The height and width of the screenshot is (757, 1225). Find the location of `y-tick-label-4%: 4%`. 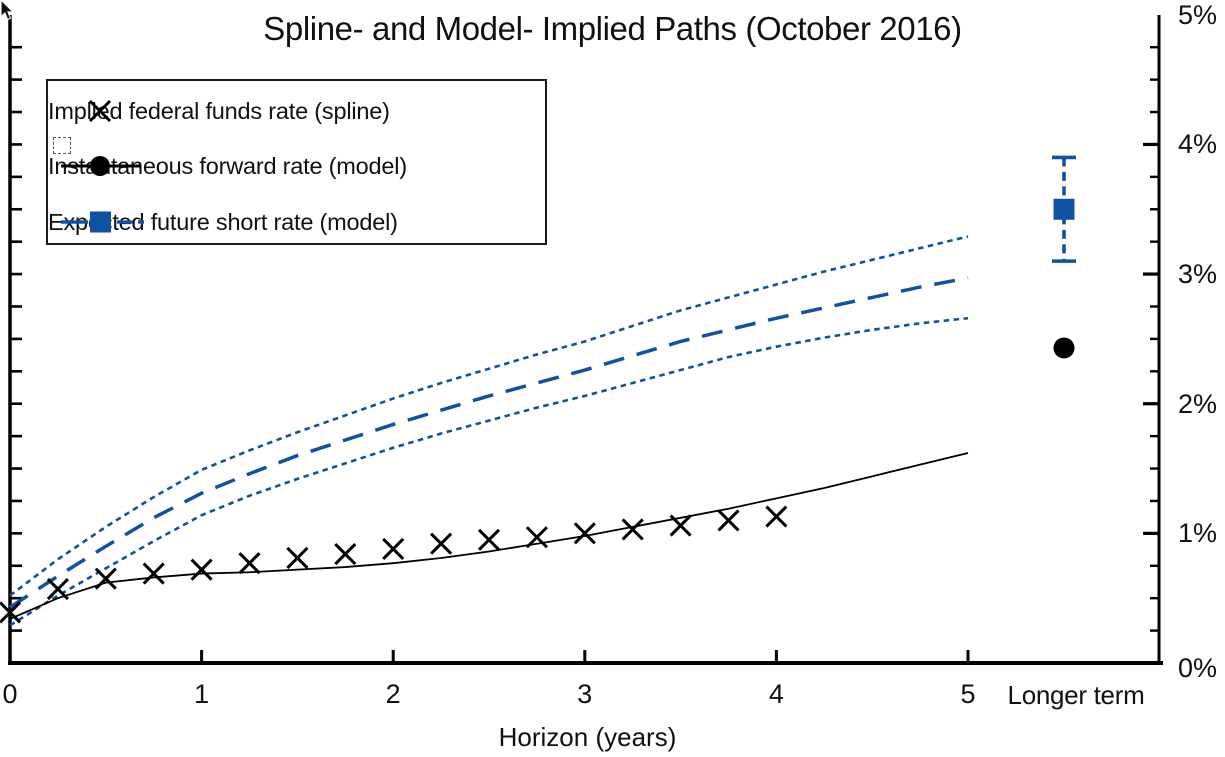

y-tick-label-4%: 4% is located at coordinates (1198, 144).